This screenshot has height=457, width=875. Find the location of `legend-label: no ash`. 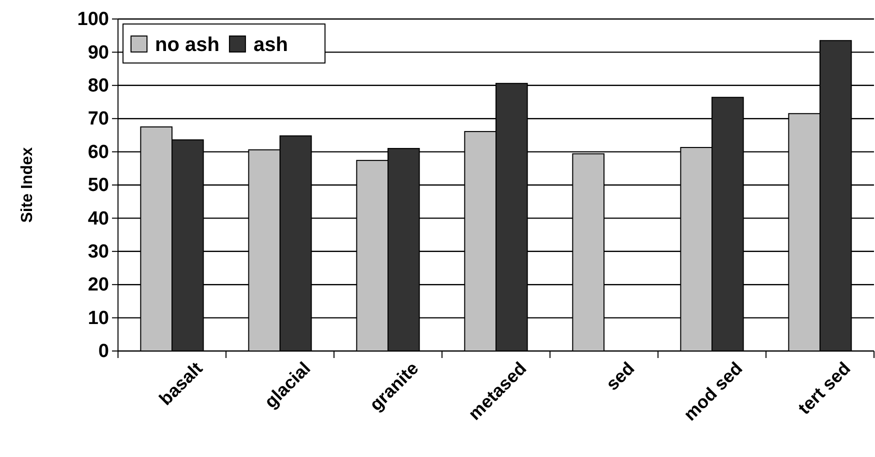

legend-label: no ash is located at coordinates (187, 45).